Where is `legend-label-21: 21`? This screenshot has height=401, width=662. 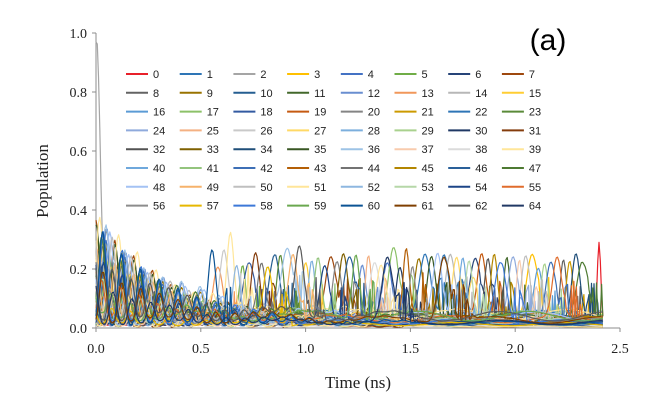 legend-label-21: 21 is located at coordinates (428, 113).